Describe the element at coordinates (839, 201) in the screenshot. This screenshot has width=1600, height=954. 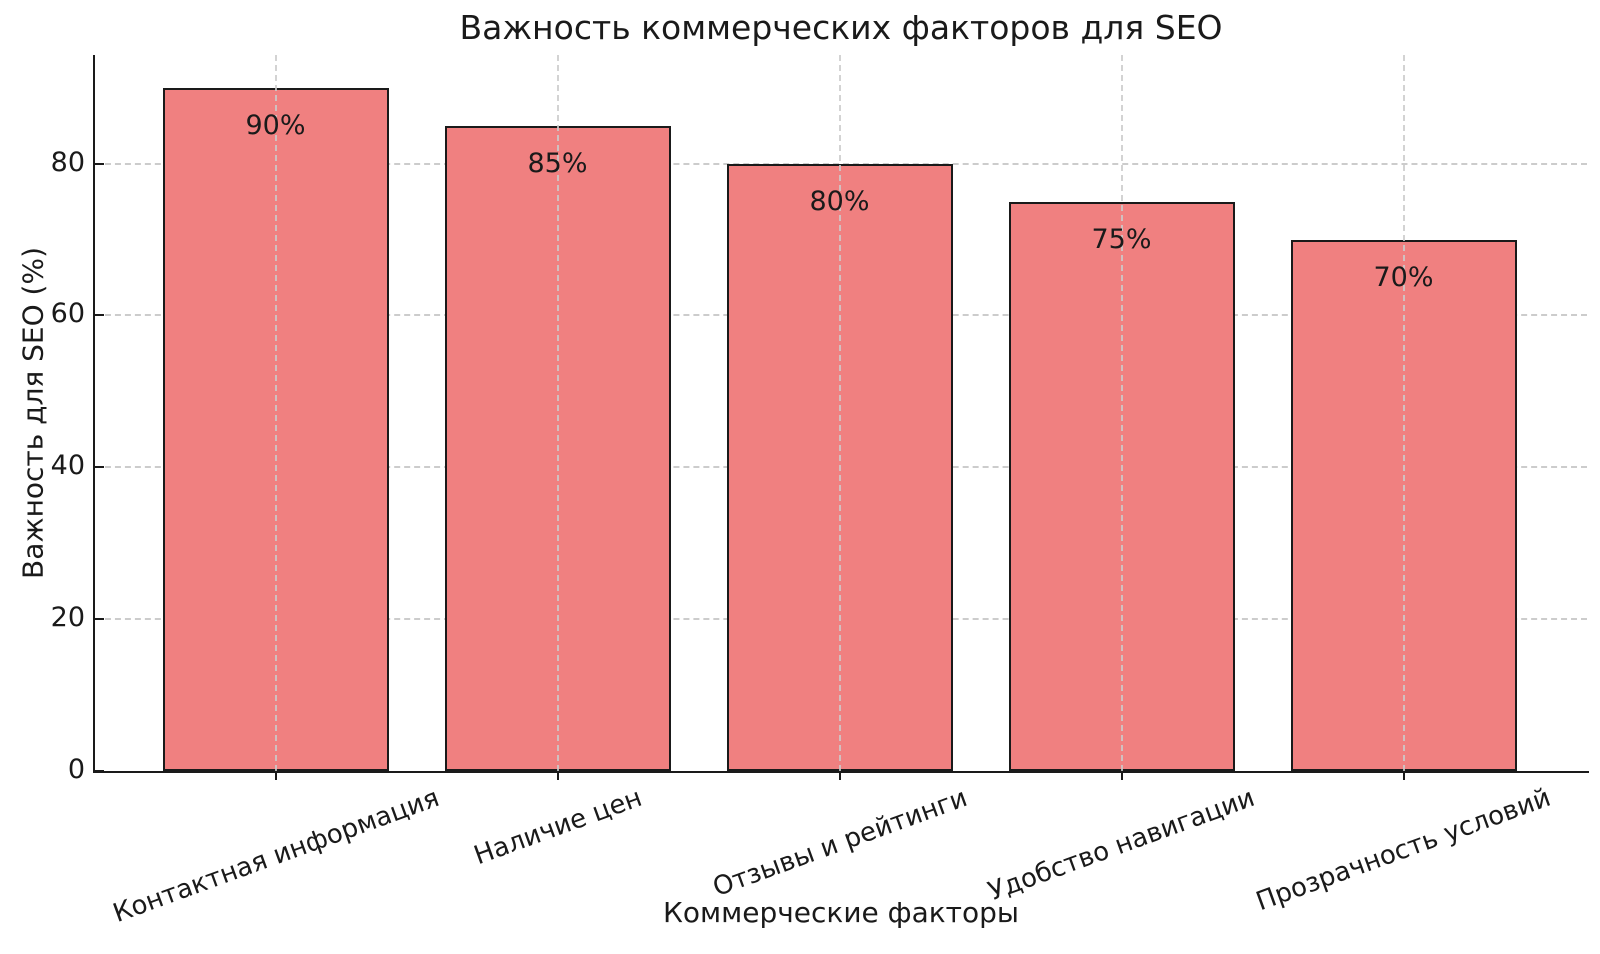
I see `bar-value-label: 80%` at that location.